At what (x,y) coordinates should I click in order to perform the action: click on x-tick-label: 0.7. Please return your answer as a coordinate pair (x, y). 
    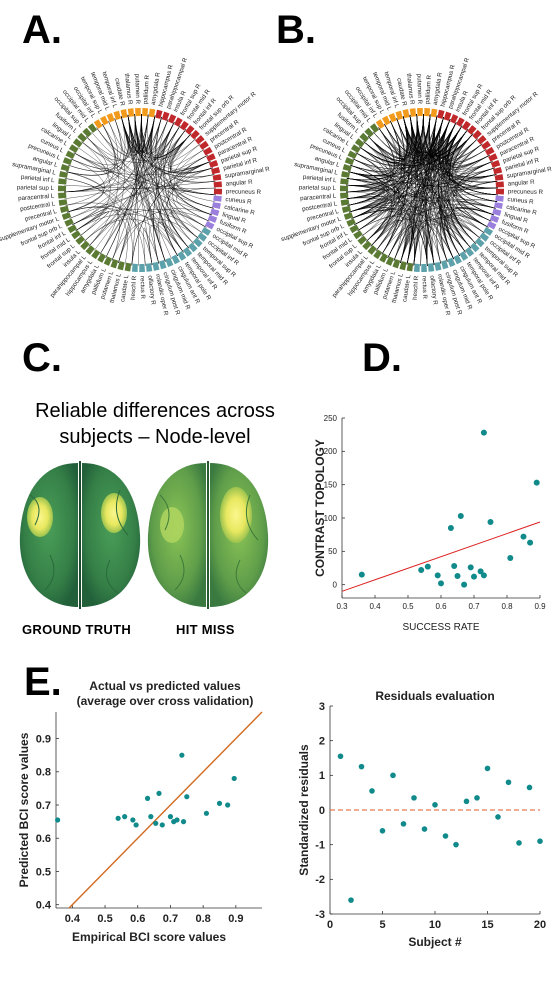
    Looking at the image, I should click on (170, 919).